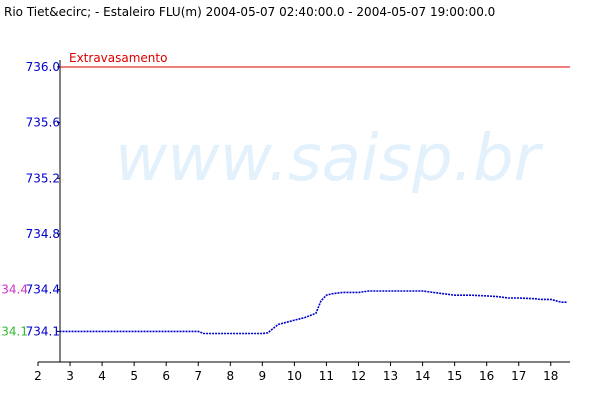 The height and width of the screenshot is (400, 600). Describe the element at coordinates (454, 376) in the screenshot. I see `x-tick-label: 15` at that location.